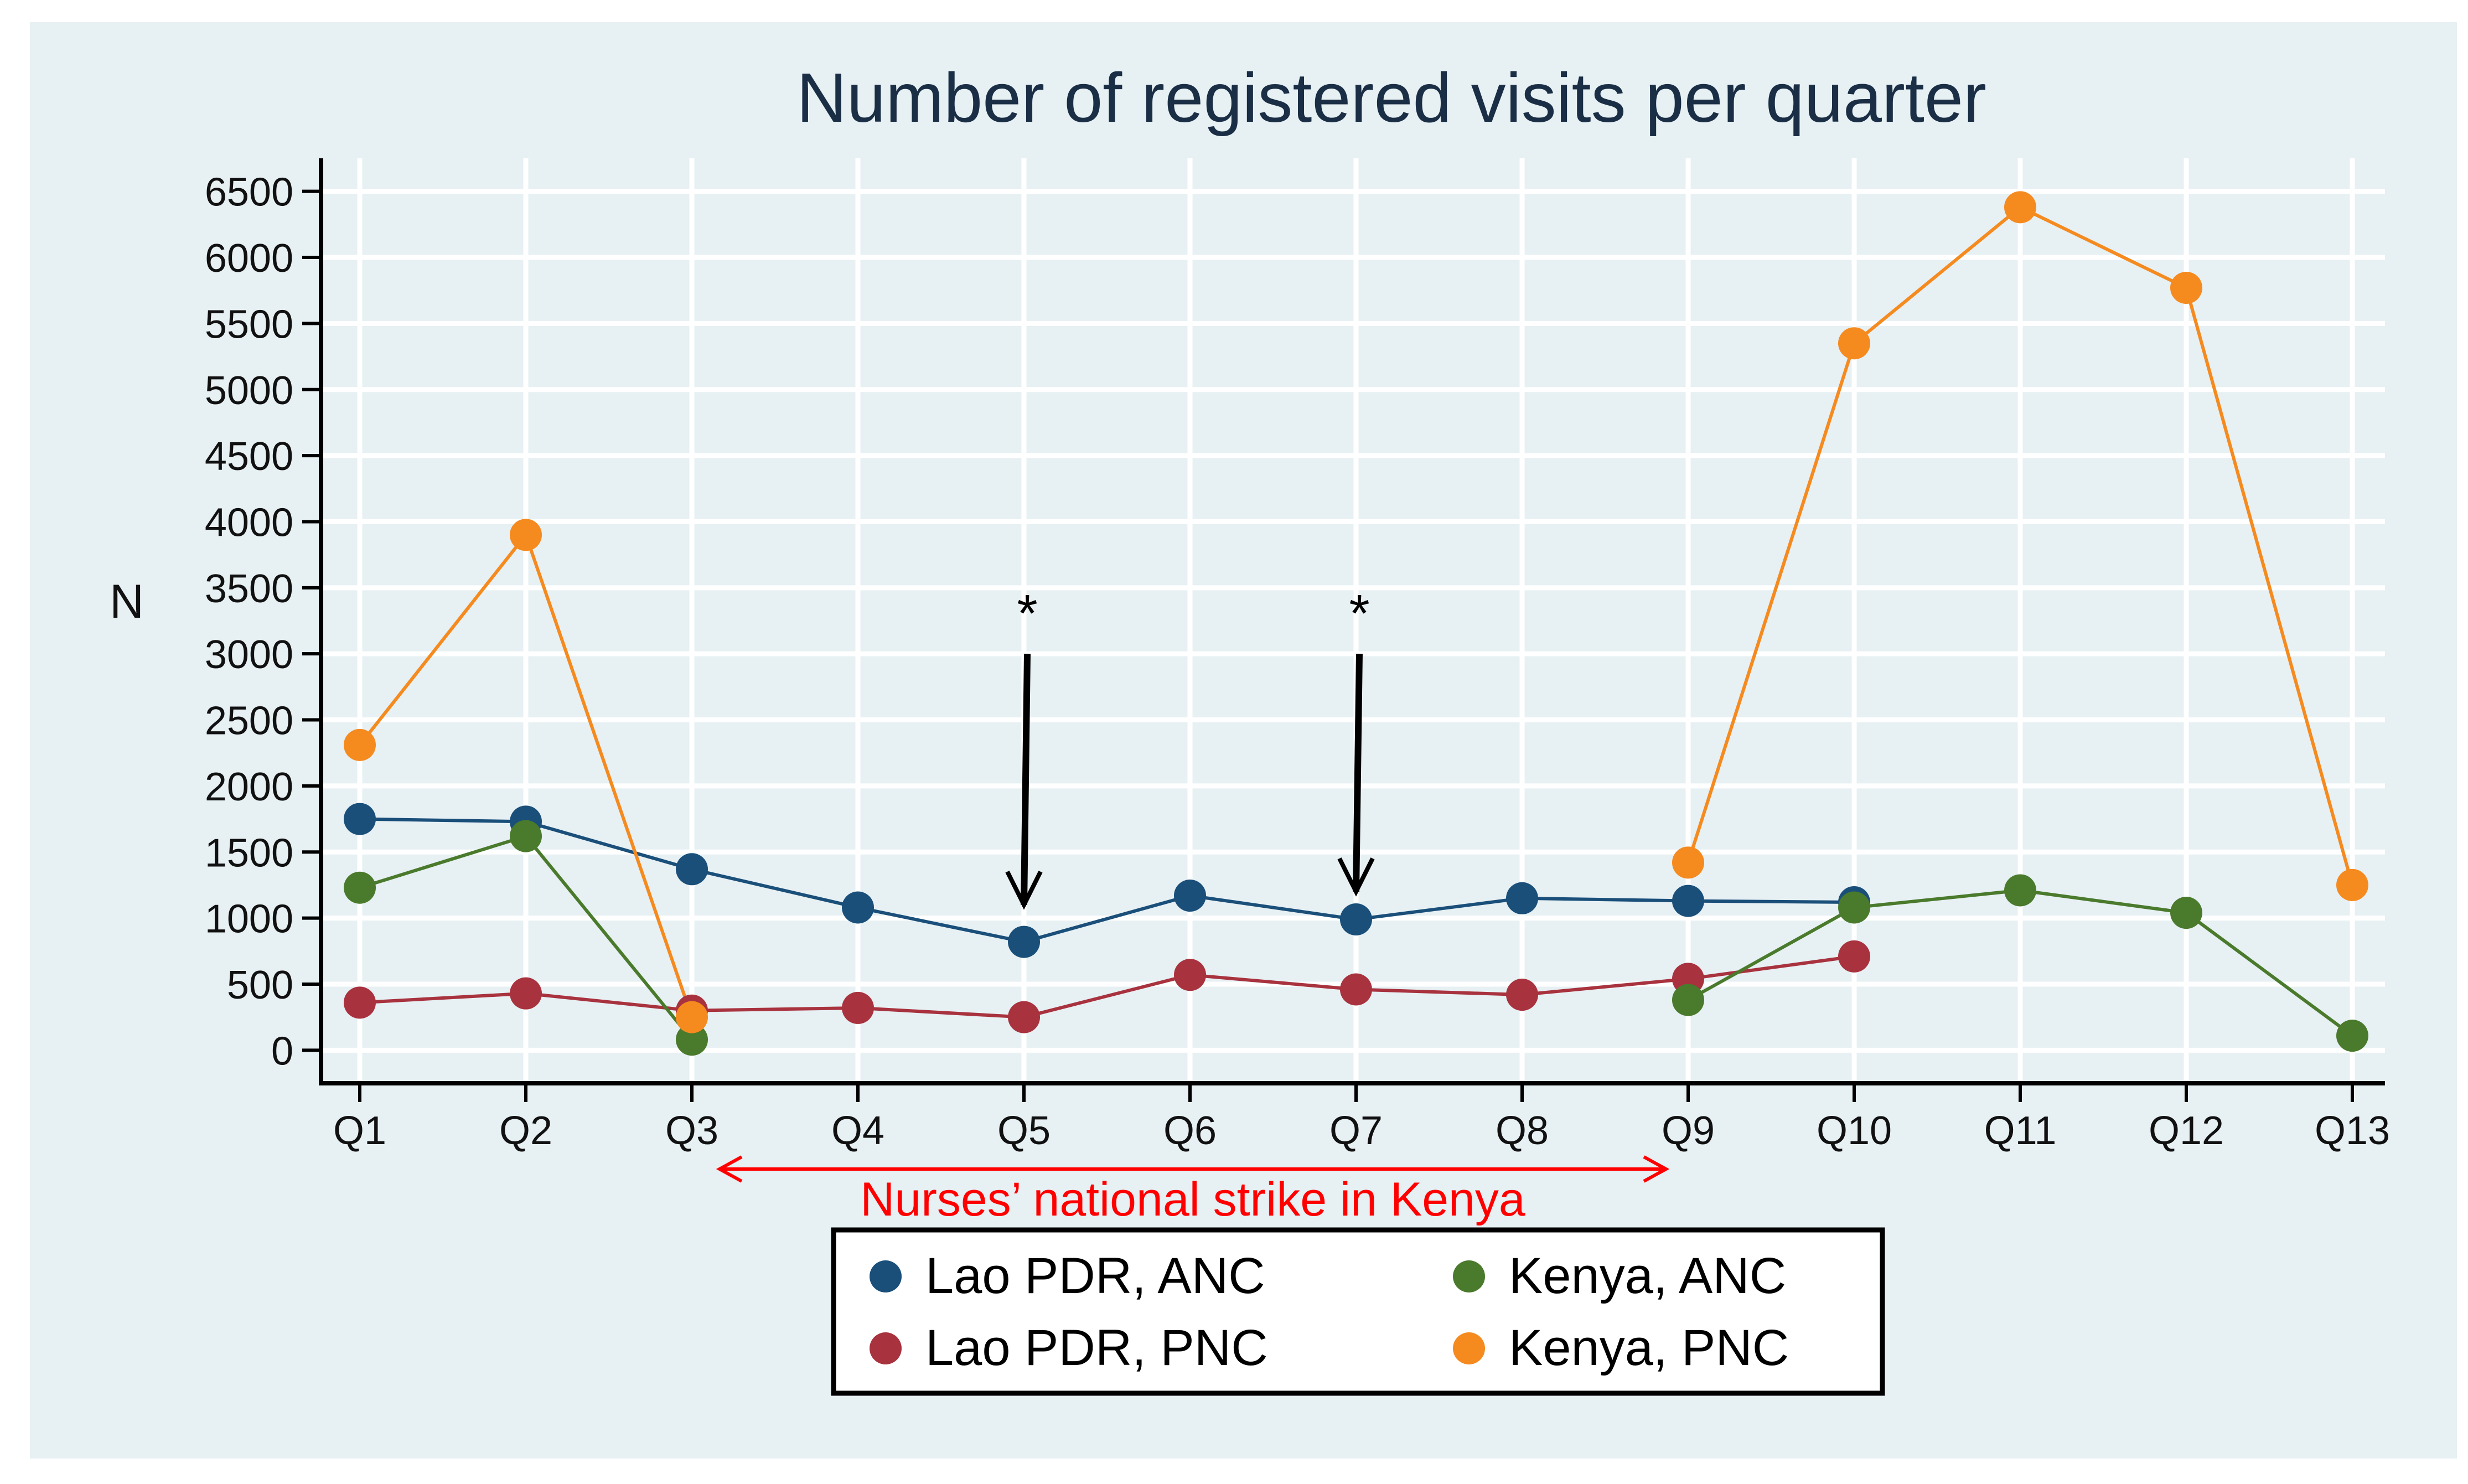  What do you see at coordinates (1095, 1276) in the screenshot?
I see `legend-label-lao-anc: Lao PDR, ANC` at bounding box center [1095, 1276].